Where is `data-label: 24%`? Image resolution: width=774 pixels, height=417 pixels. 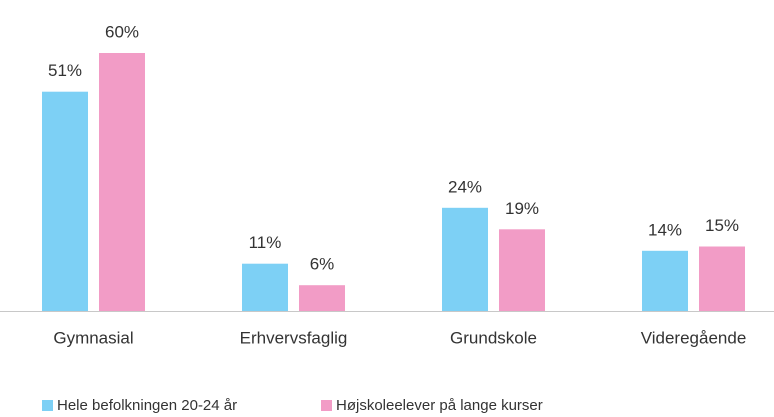
data-label: 24% is located at coordinates (465, 186).